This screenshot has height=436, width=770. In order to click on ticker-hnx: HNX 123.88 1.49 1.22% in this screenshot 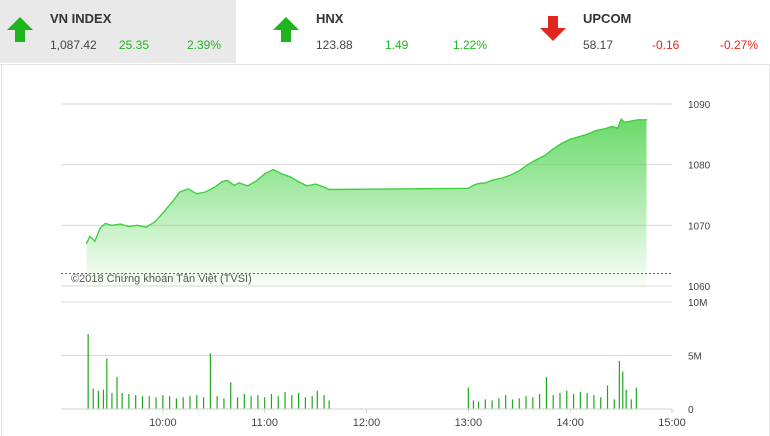, I will do `click(384, 31)`.